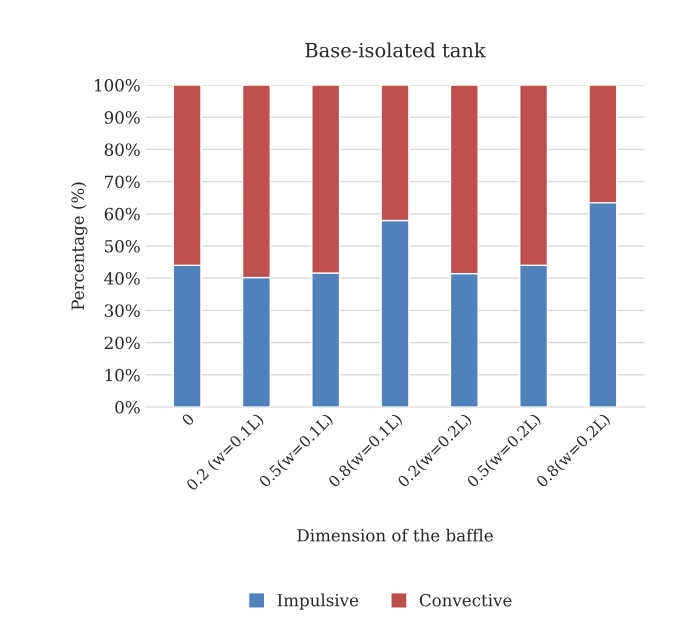  What do you see at coordinates (123, 375) in the screenshot?
I see `y-tick-label: 10%` at bounding box center [123, 375].